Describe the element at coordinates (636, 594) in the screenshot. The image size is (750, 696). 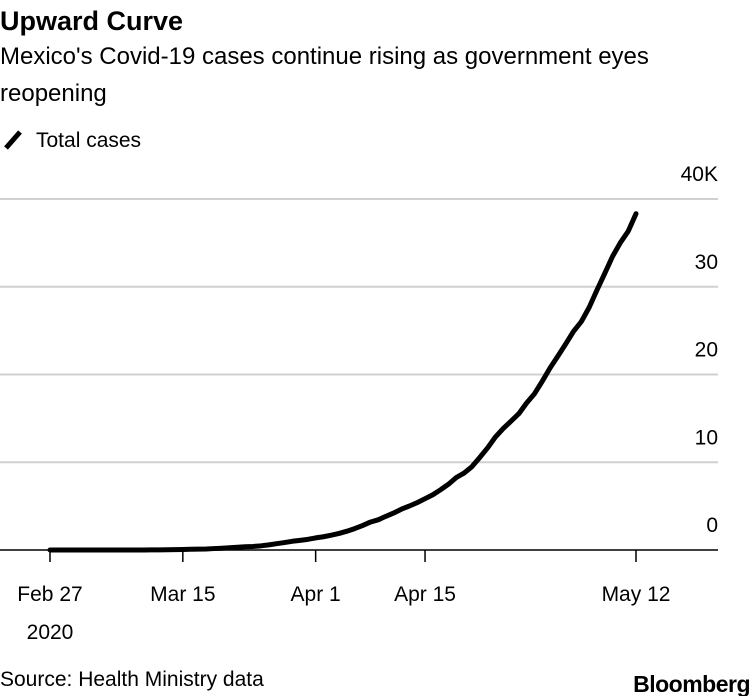
I see `x-tick-label: May 12` at that location.